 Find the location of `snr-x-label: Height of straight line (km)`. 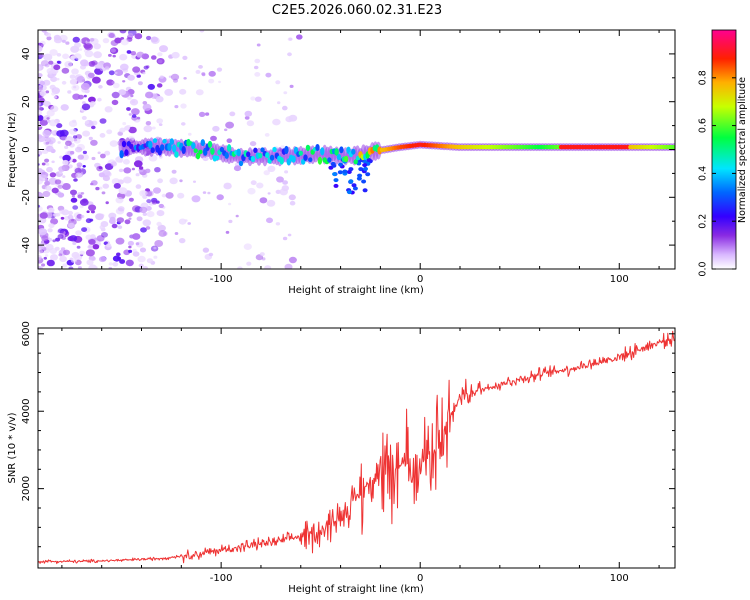

snr-x-label: Height of straight line (km) is located at coordinates (356, 589).